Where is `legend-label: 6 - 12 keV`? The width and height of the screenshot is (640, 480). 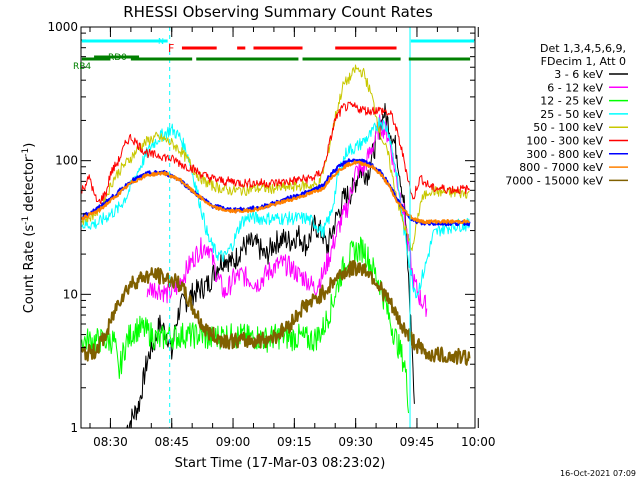 legend-label: 6 - 12 keV is located at coordinates (575, 87).